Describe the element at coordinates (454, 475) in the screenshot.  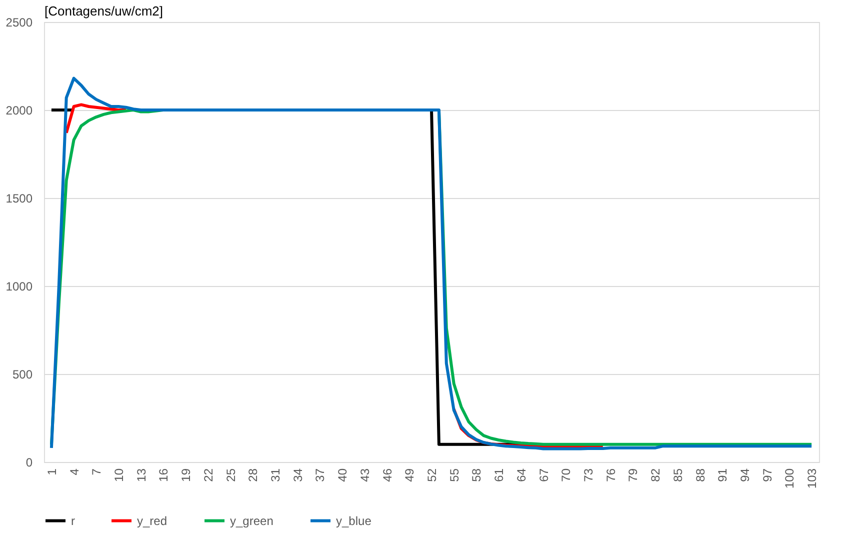
I see `x-tick-label: 55` at that location.